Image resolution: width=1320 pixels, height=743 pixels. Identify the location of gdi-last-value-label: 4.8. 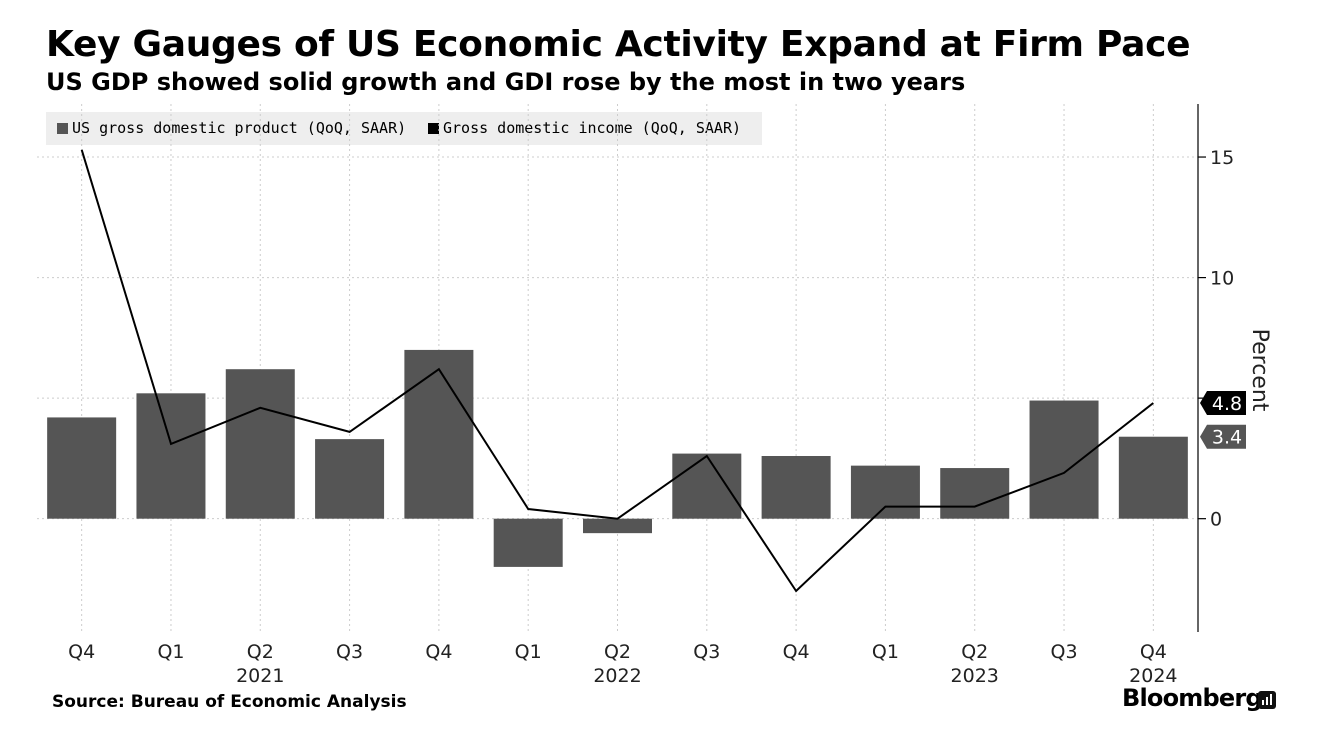
(1227, 404).